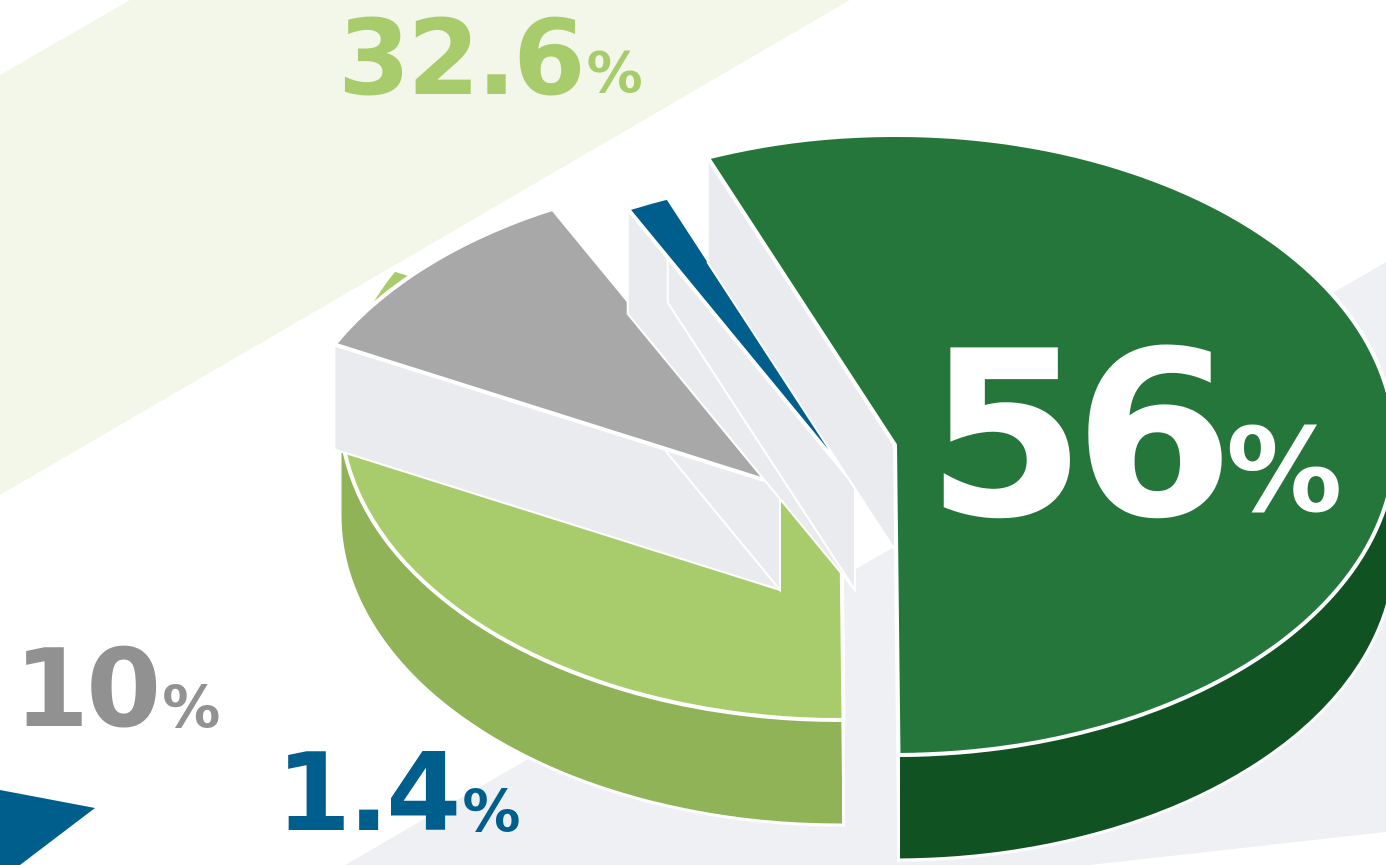 This screenshot has height=865, width=1386. I want to click on label-main-value: 56, so click(1080, 436).